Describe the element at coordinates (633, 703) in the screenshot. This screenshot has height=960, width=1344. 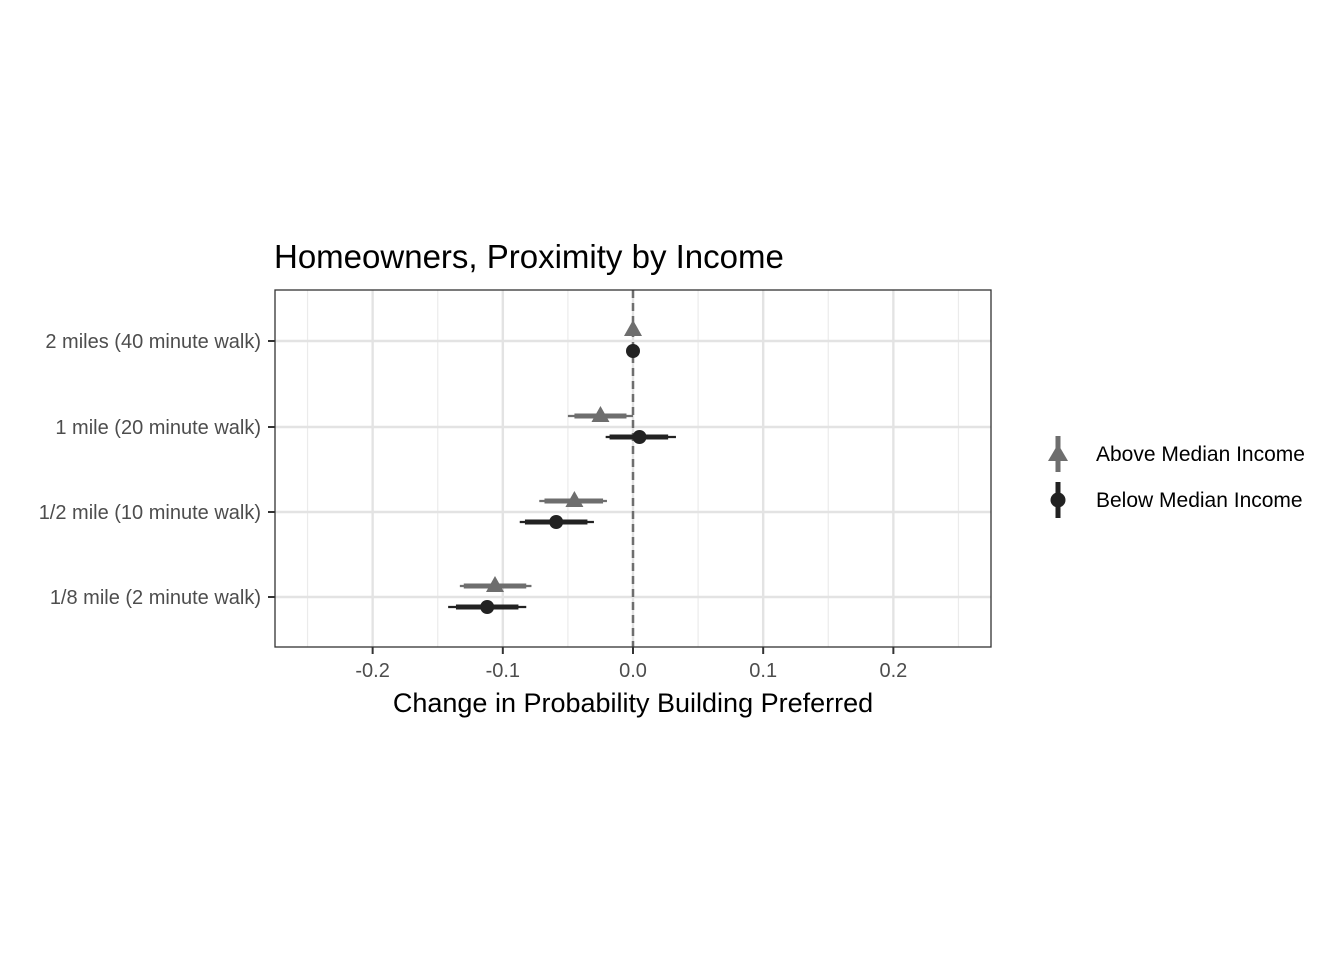
I see `x-axis-title: Change in Probability Building Preferred` at that location.